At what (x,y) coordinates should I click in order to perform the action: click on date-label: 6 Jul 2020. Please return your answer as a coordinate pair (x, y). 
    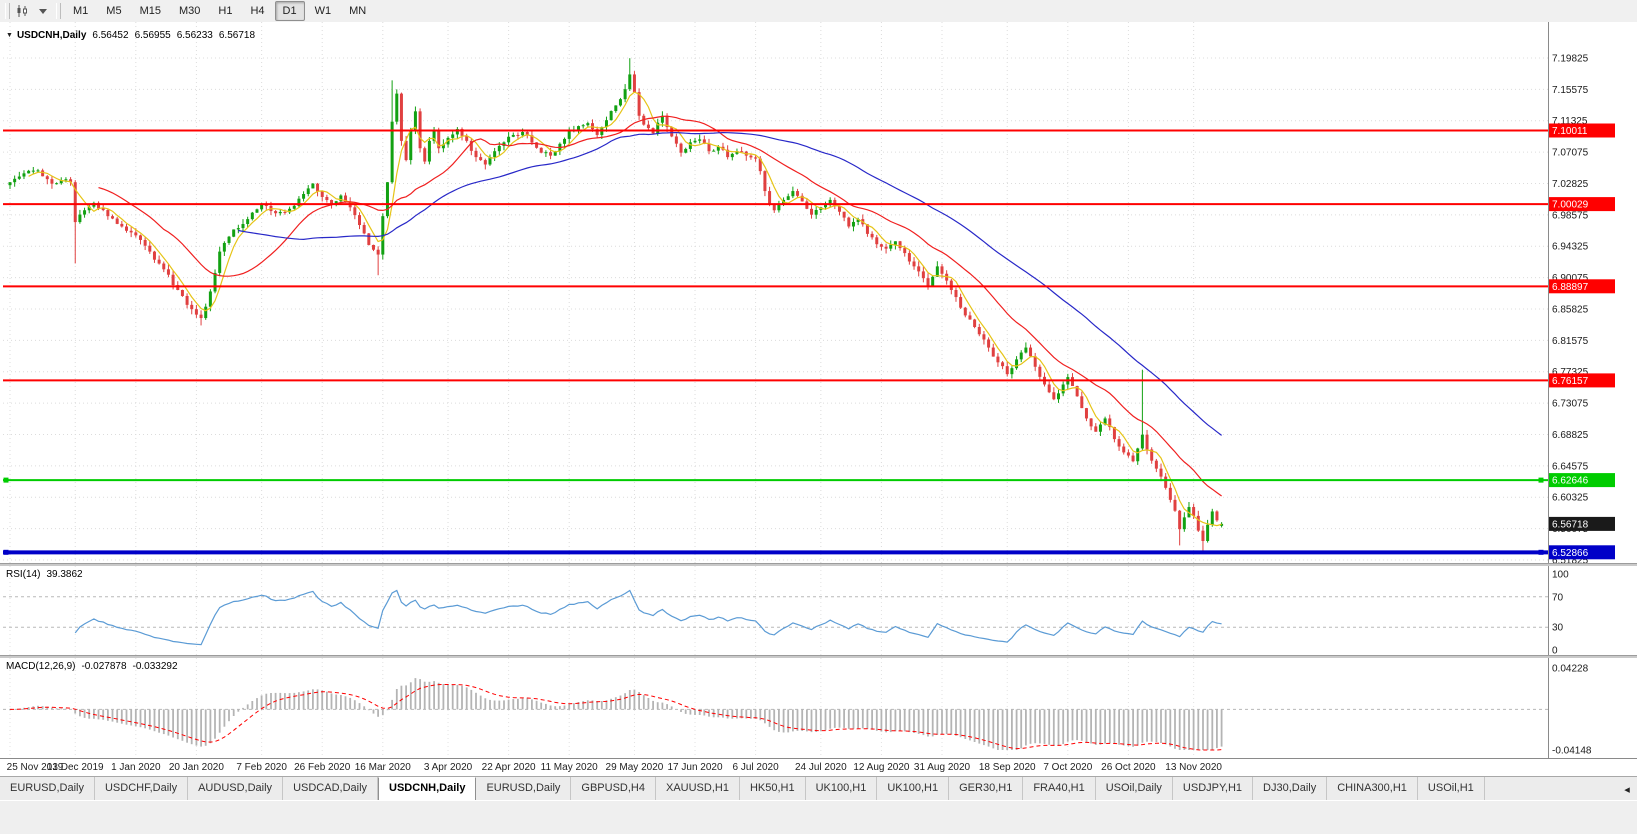
    Looking at the image, I should click on (755, 767).